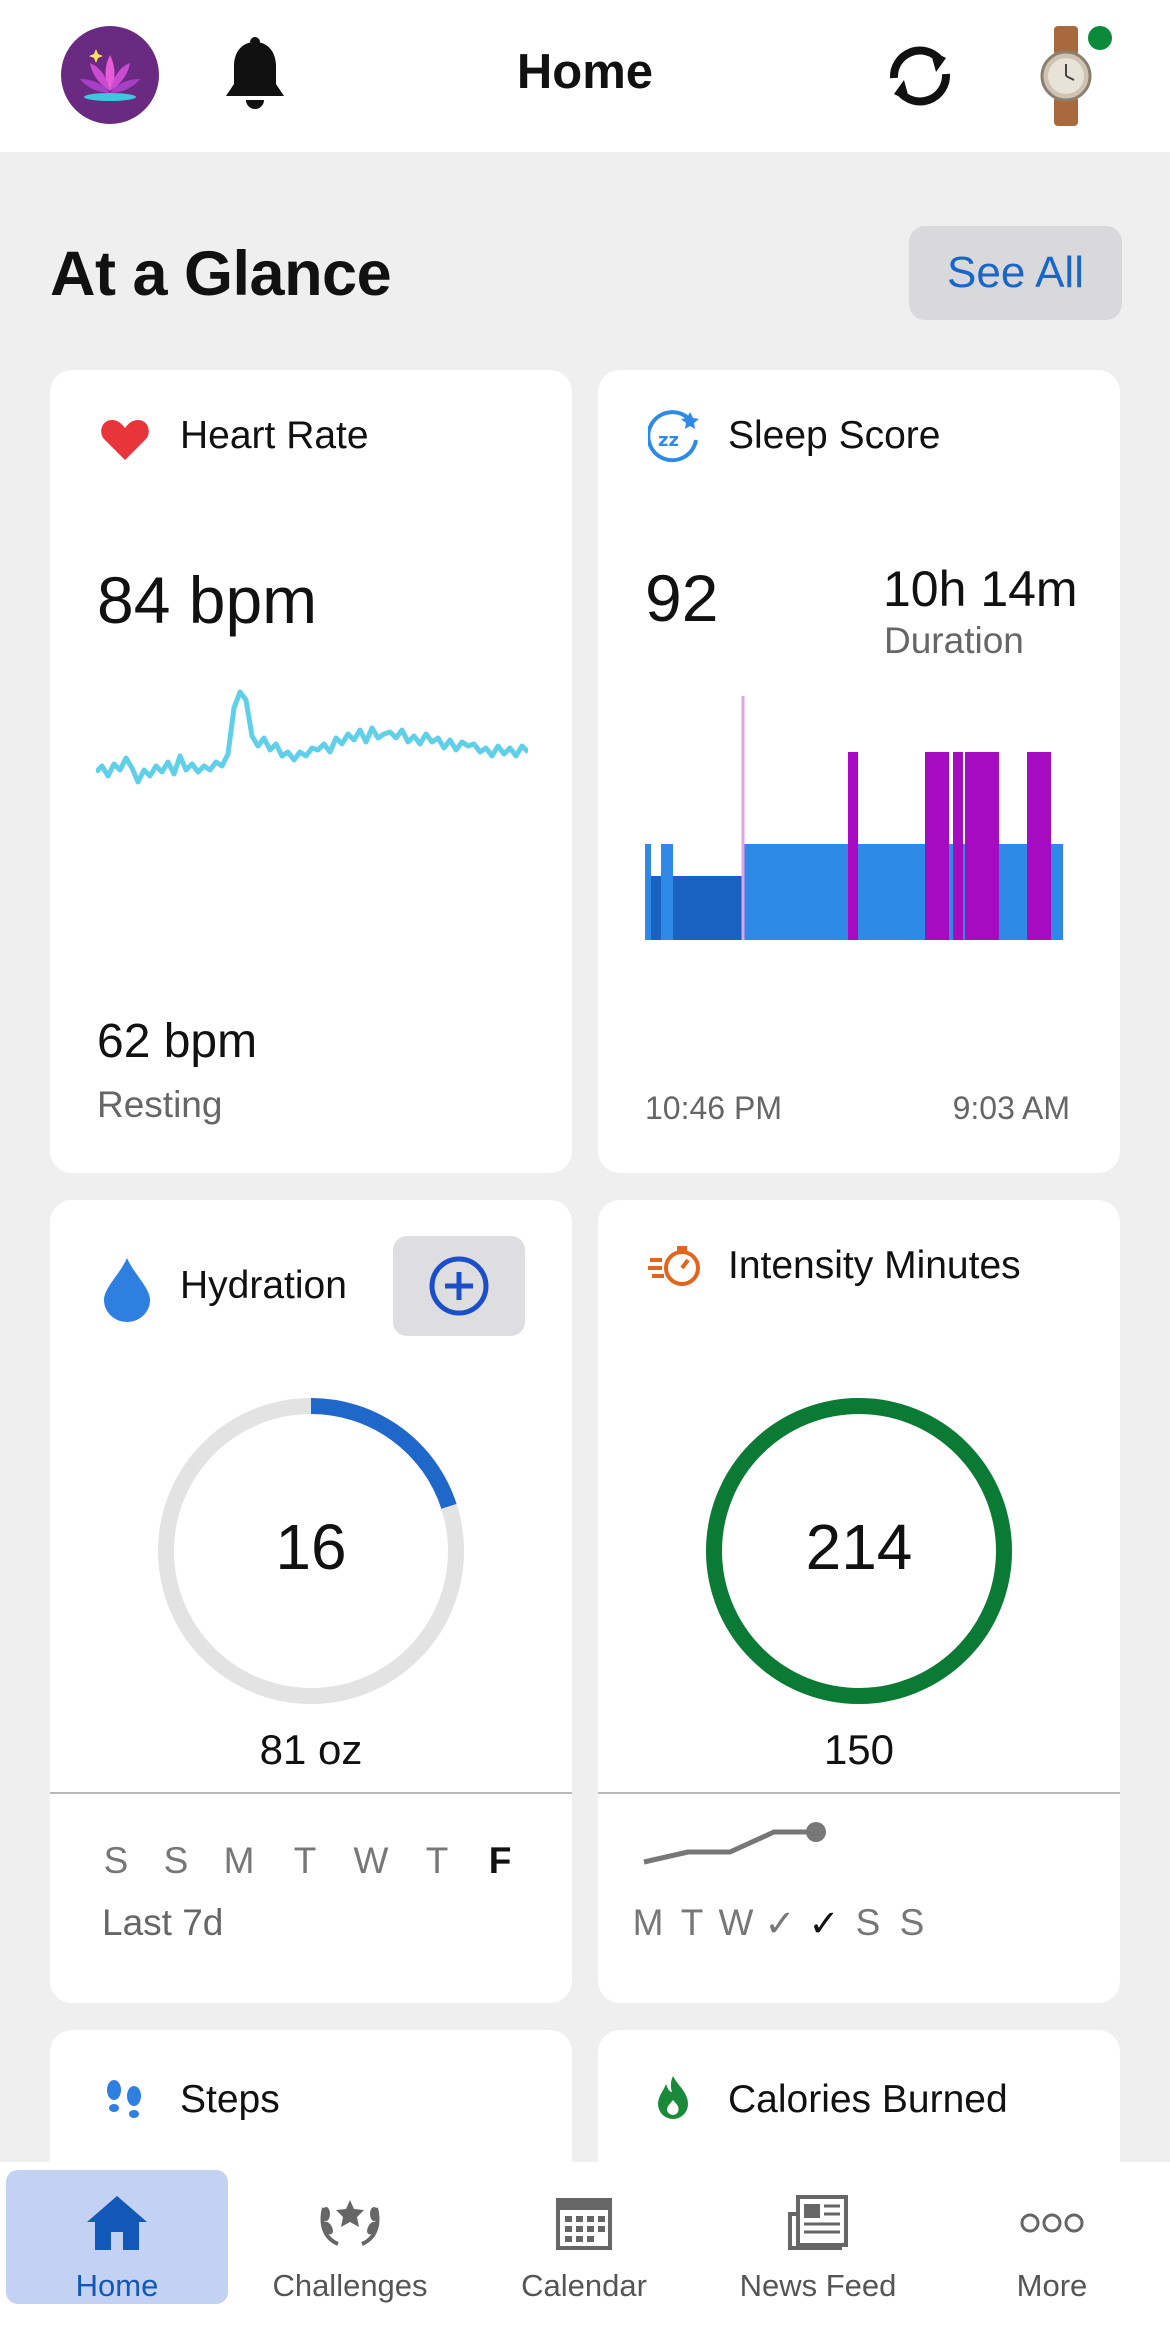  What do you see at coordinates (312, 737) in the screenshot?
I see `heart-rate-line-chart` at bounding box center [312, 737].